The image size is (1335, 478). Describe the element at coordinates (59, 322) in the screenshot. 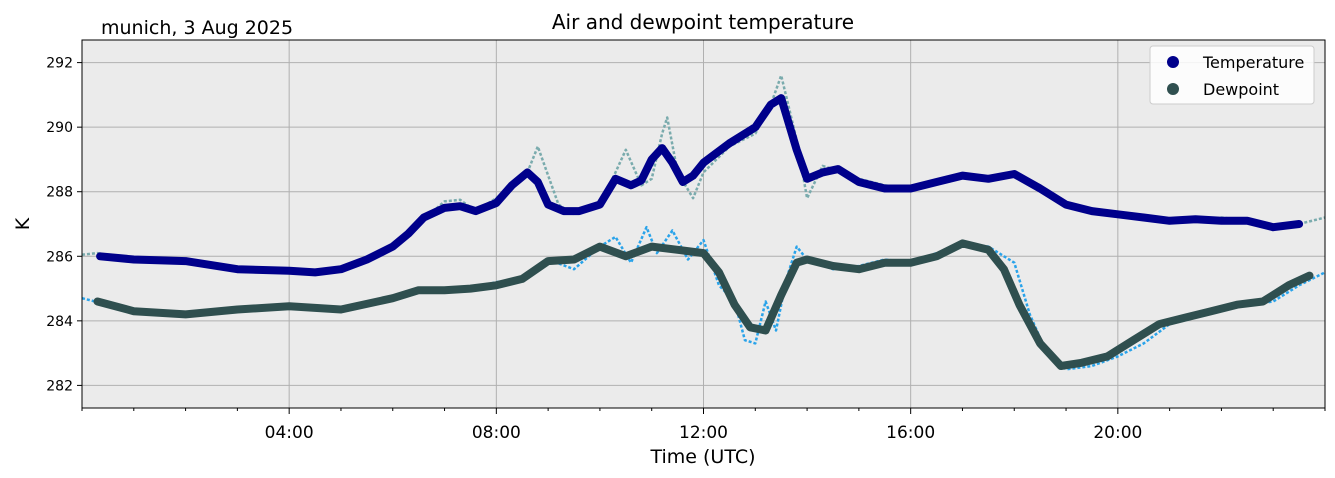

I see `y-tick-label: 284` at that location.